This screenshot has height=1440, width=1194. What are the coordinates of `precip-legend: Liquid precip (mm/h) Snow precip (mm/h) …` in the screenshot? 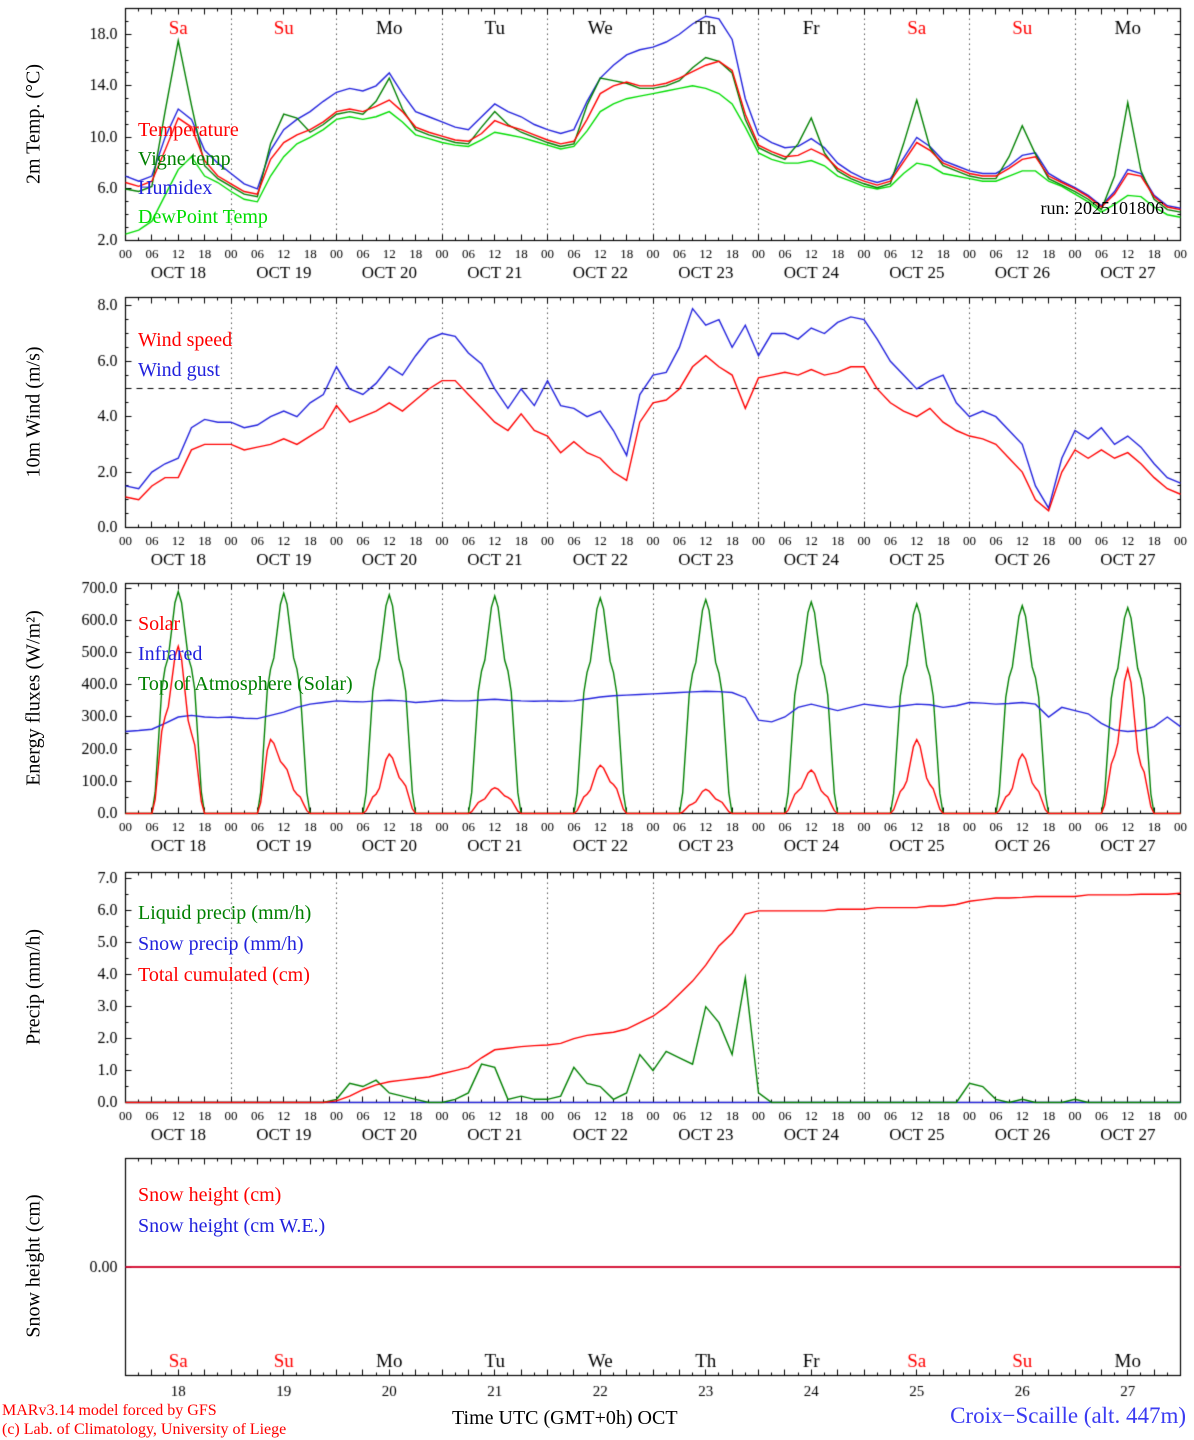 It's located at (224, 944).